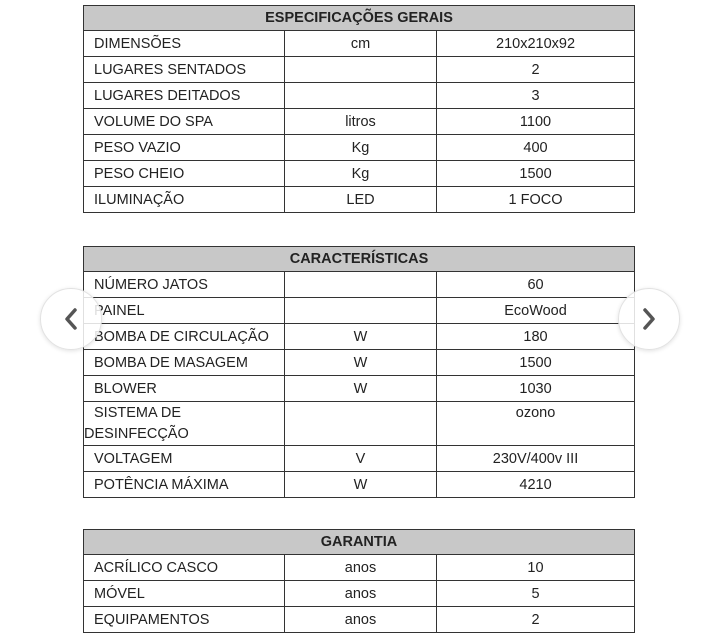 This screenshot has width=701, height=636. Describe the element at coordinates (184, 69) in the screenshot. I see `spec-label: LUGARES SENTADOS` at that location.